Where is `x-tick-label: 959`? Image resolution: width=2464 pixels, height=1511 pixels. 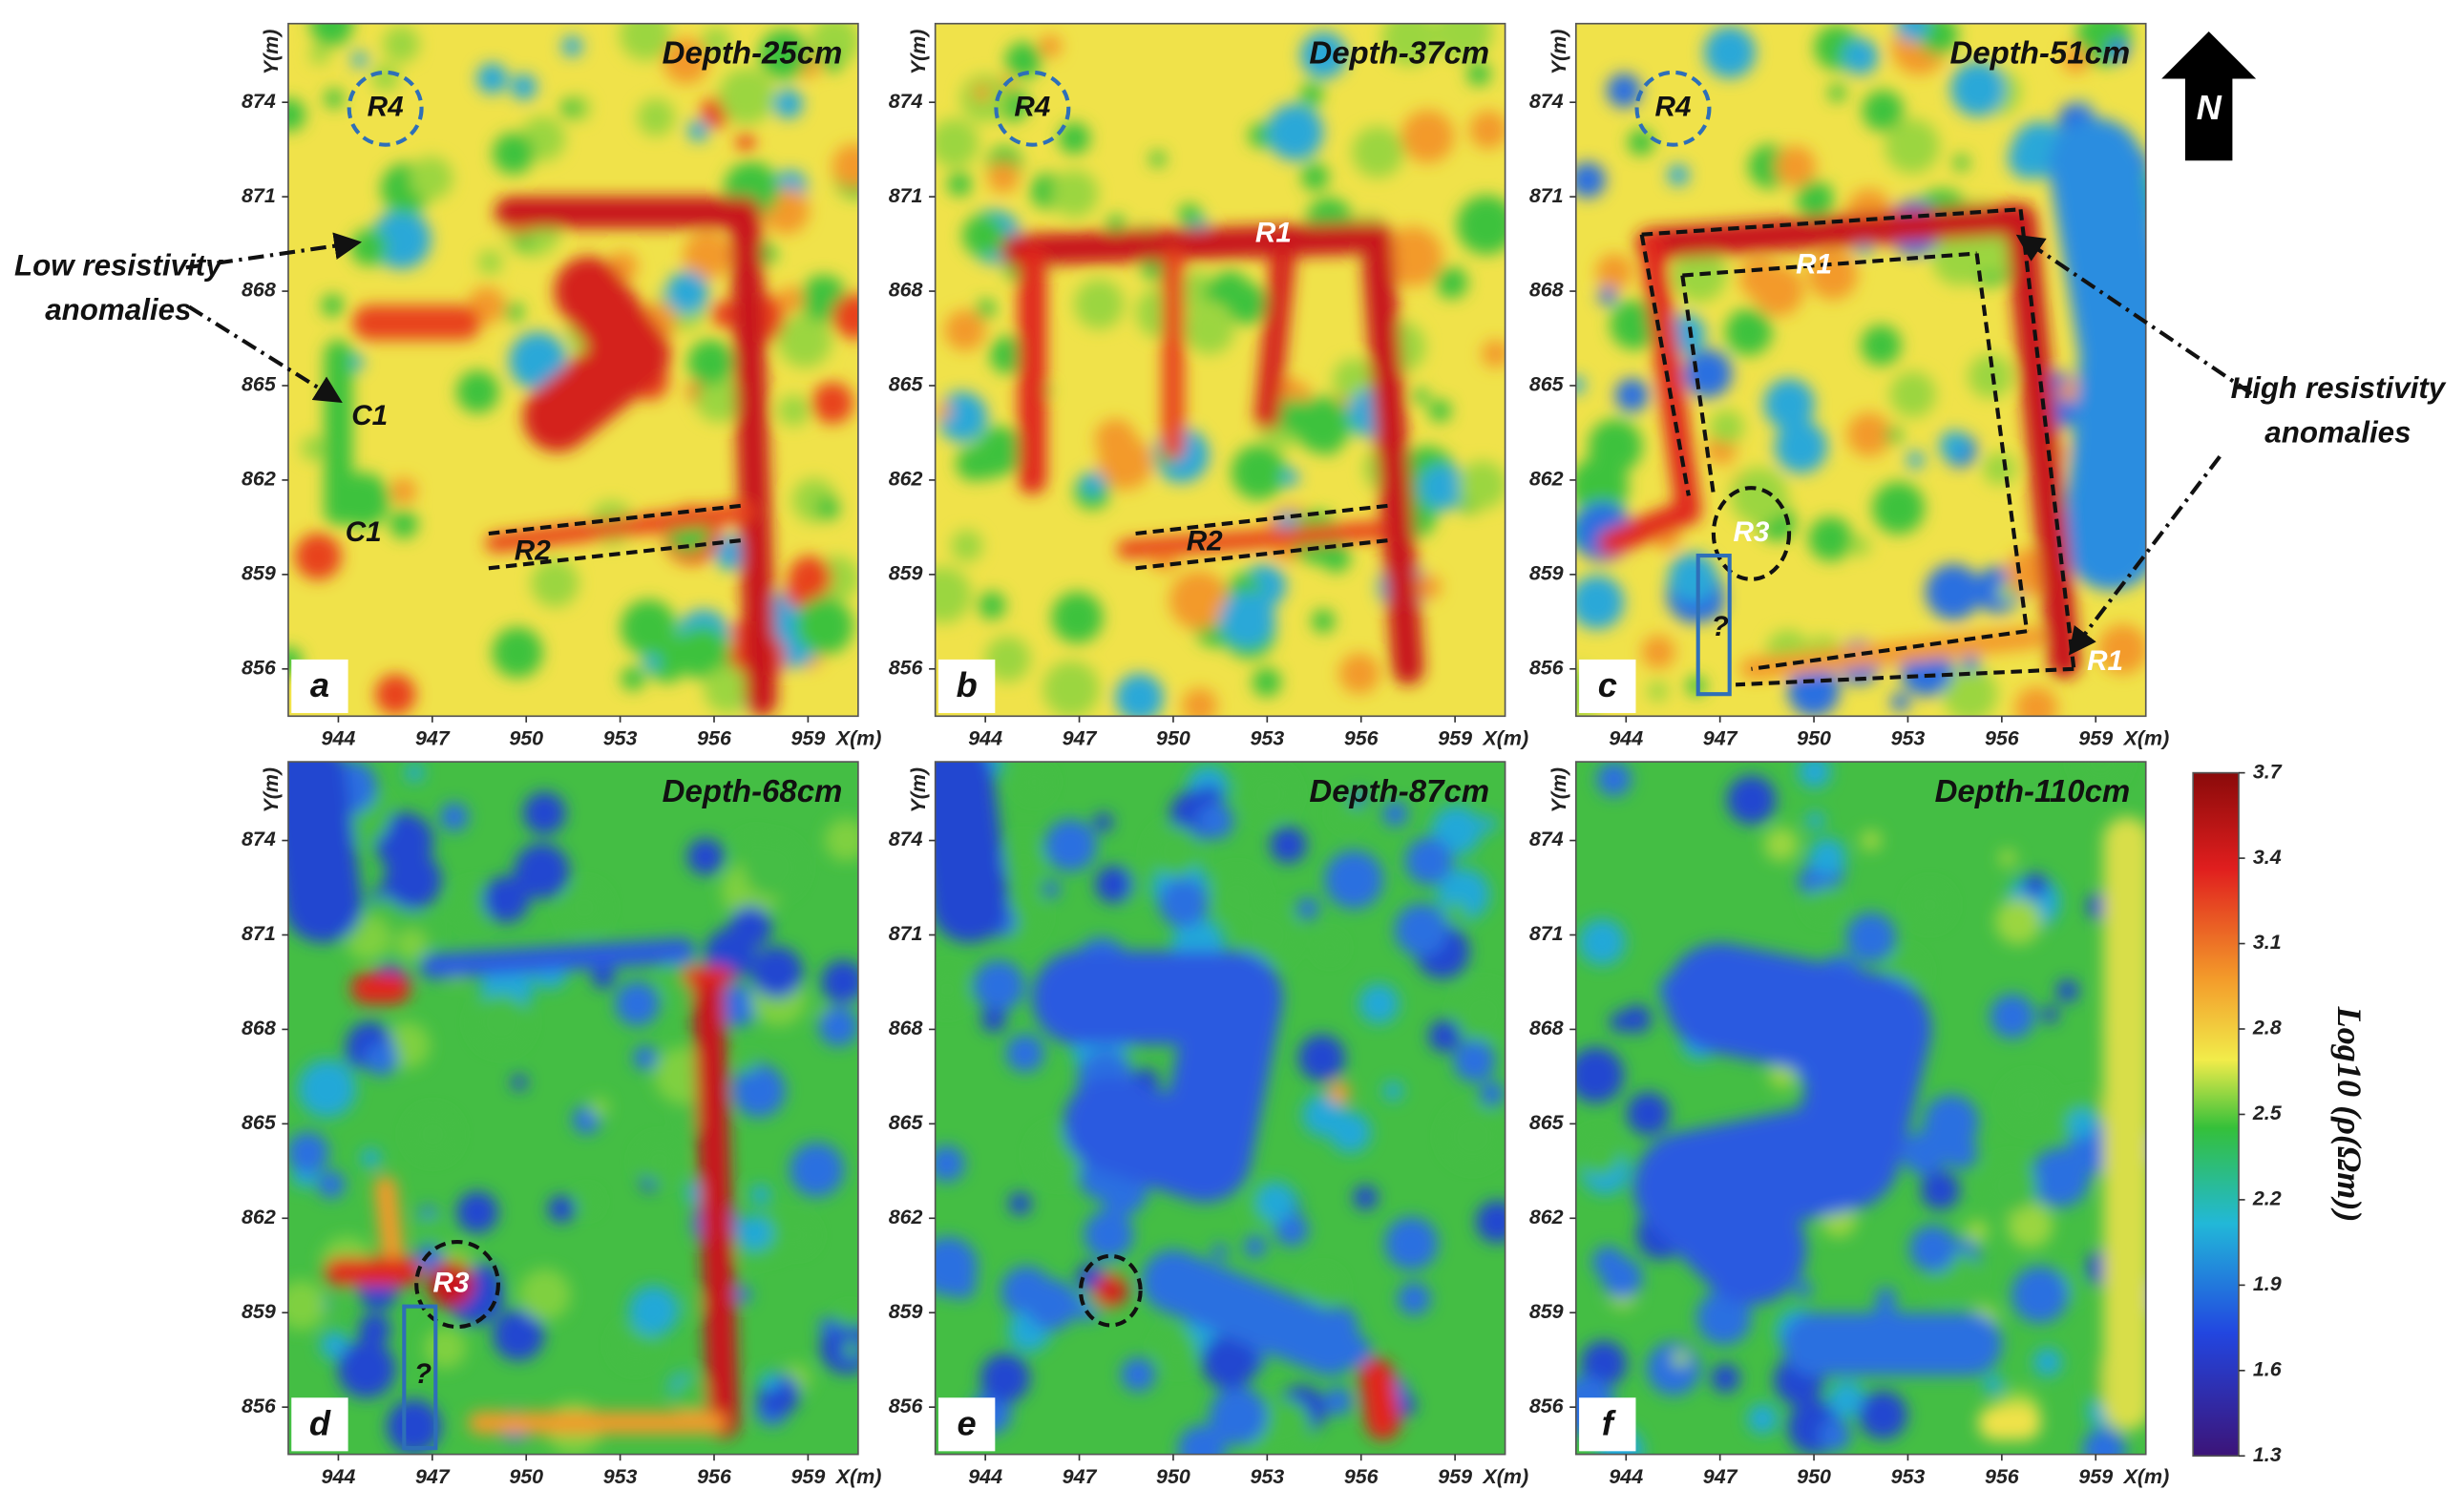 x-tick-label: 959 is located at coordinates (2095, 1476).